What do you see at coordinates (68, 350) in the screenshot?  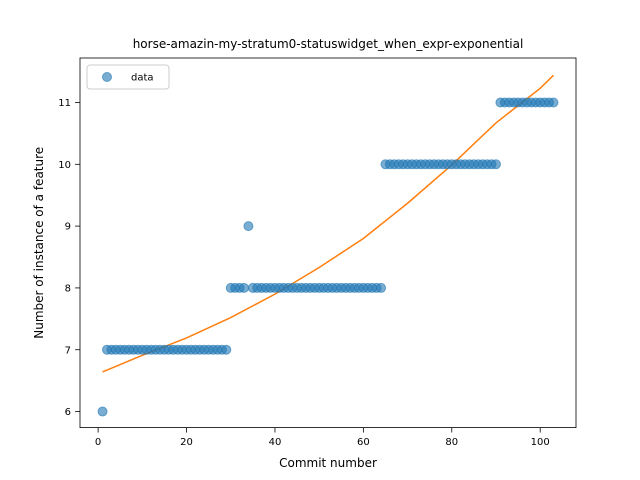 I see `y-tick-label: 7` at bounding box center [68, 350].